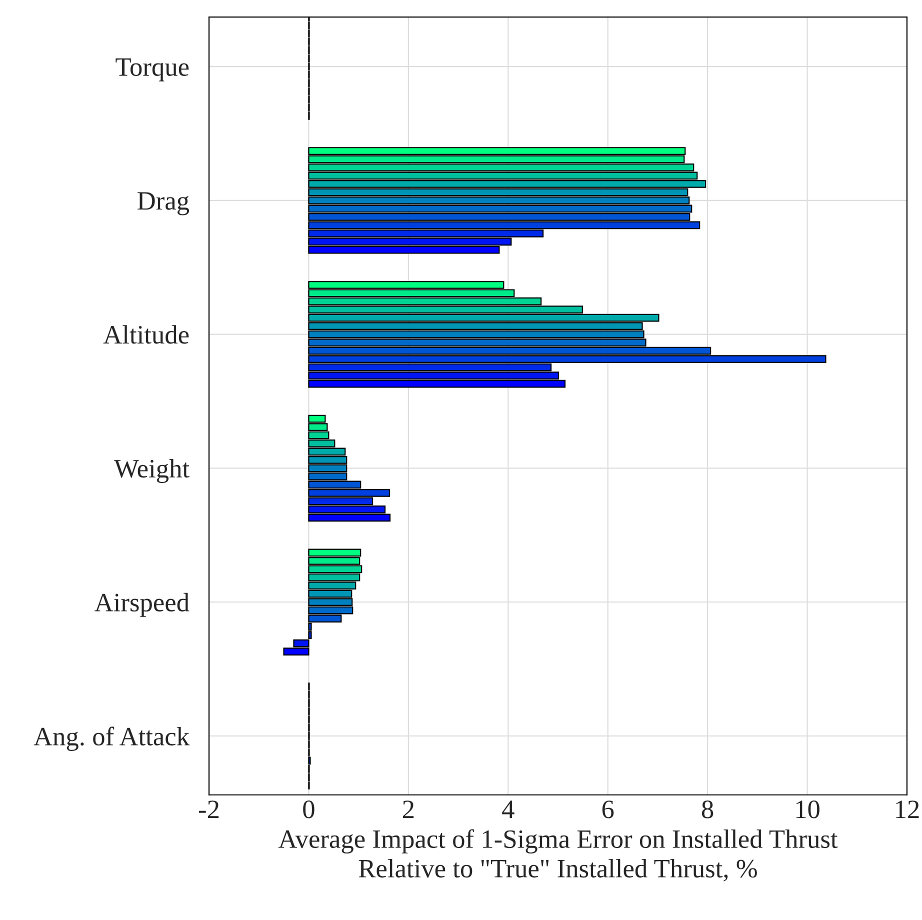 The height and width of the screenshot is (920, 922). I want to click on y-tick-label: Altitude, so click(146, 334).